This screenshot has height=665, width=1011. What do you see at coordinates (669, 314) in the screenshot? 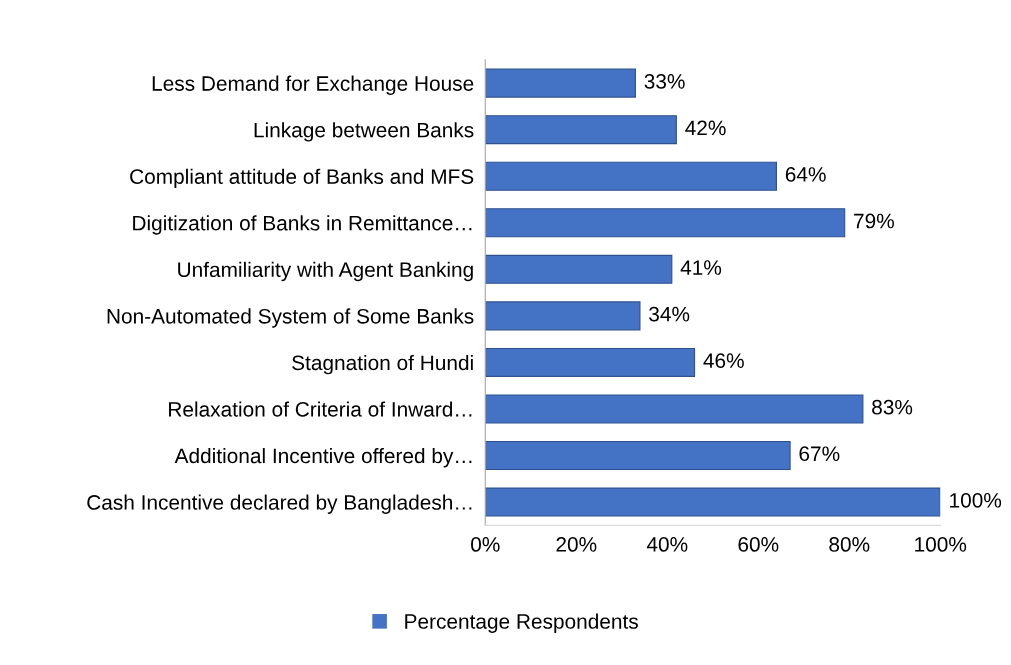
I see `data-label: 34%` at bounding box center [669, 314].